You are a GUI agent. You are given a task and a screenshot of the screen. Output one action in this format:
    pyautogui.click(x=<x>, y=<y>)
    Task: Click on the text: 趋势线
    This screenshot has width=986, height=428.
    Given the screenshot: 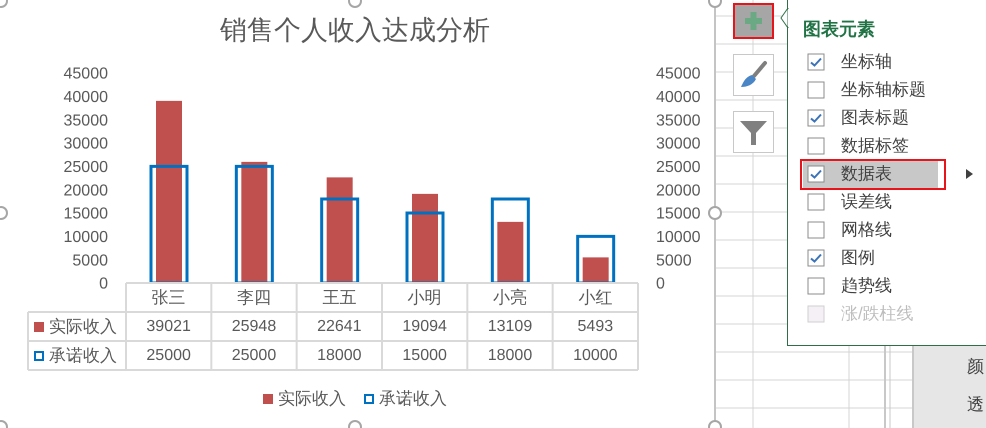 What is the action you would take?
    pyautogui.click(x=866, y=286)
    